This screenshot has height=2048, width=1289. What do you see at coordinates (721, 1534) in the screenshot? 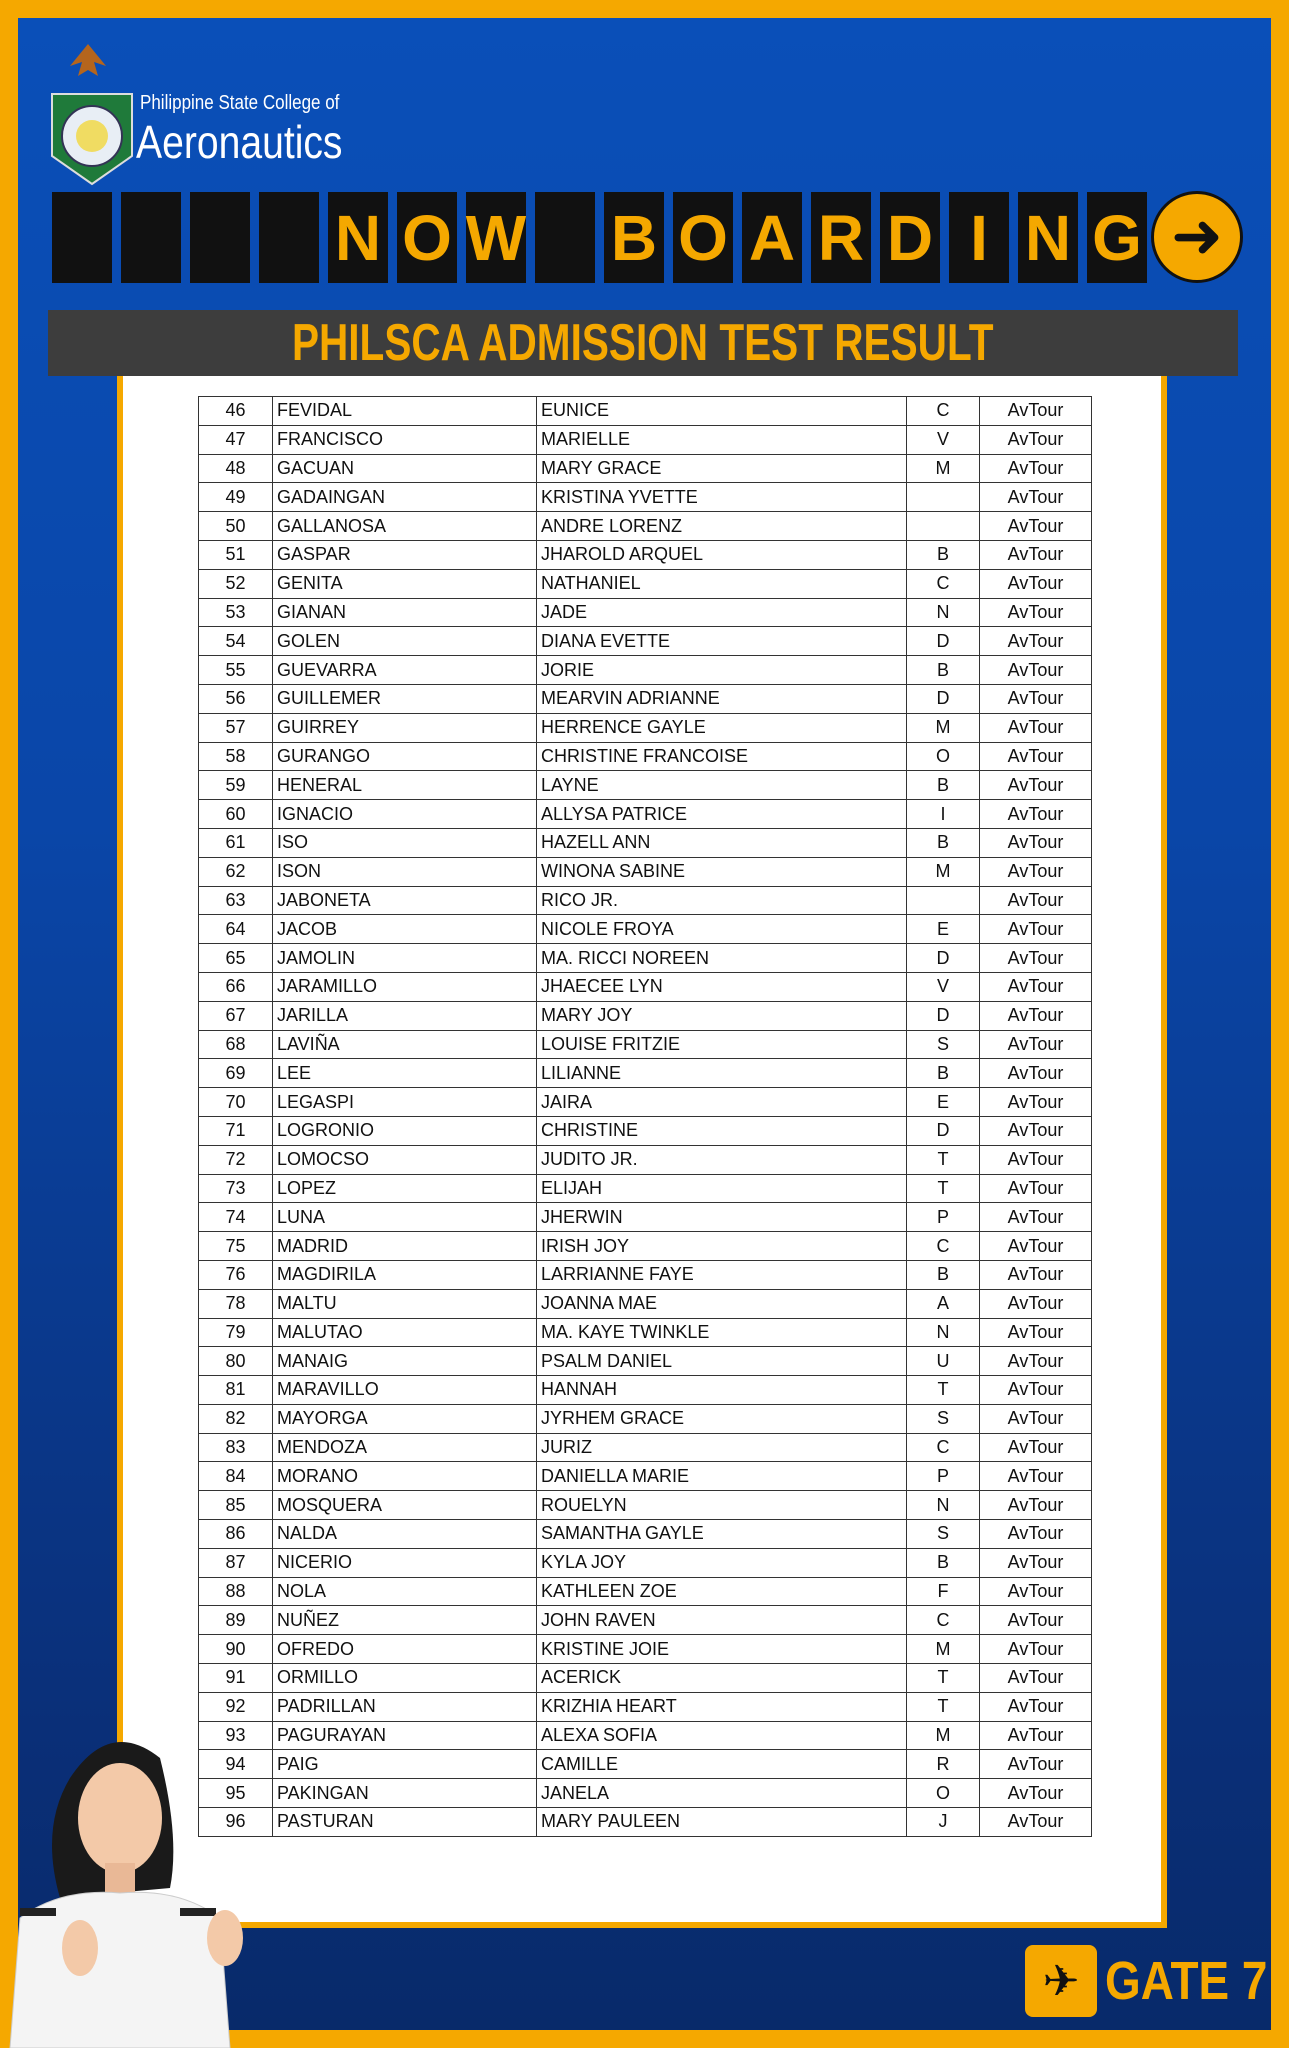
I see `first-name-cell: SAMANTHA GAYLE` at bounding box center [721, 1534].